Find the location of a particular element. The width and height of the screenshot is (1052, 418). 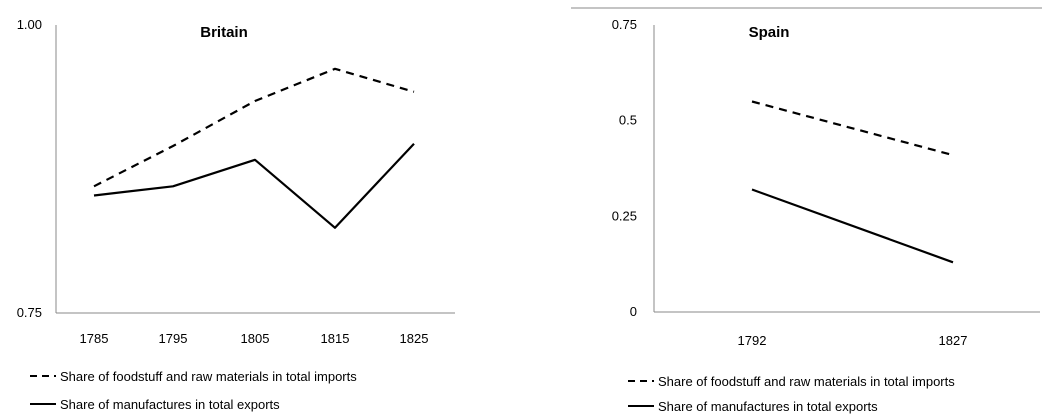

spain-y-tick-0: 0 is located at coordinates (633, 311).